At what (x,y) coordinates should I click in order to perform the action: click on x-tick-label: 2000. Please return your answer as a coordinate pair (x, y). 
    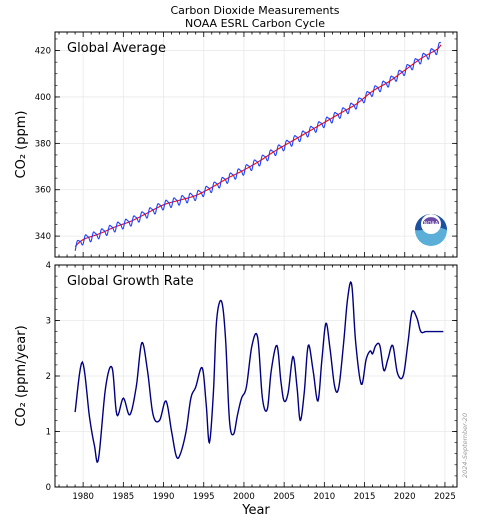
    Looking at the image, I should click on (244, 497).